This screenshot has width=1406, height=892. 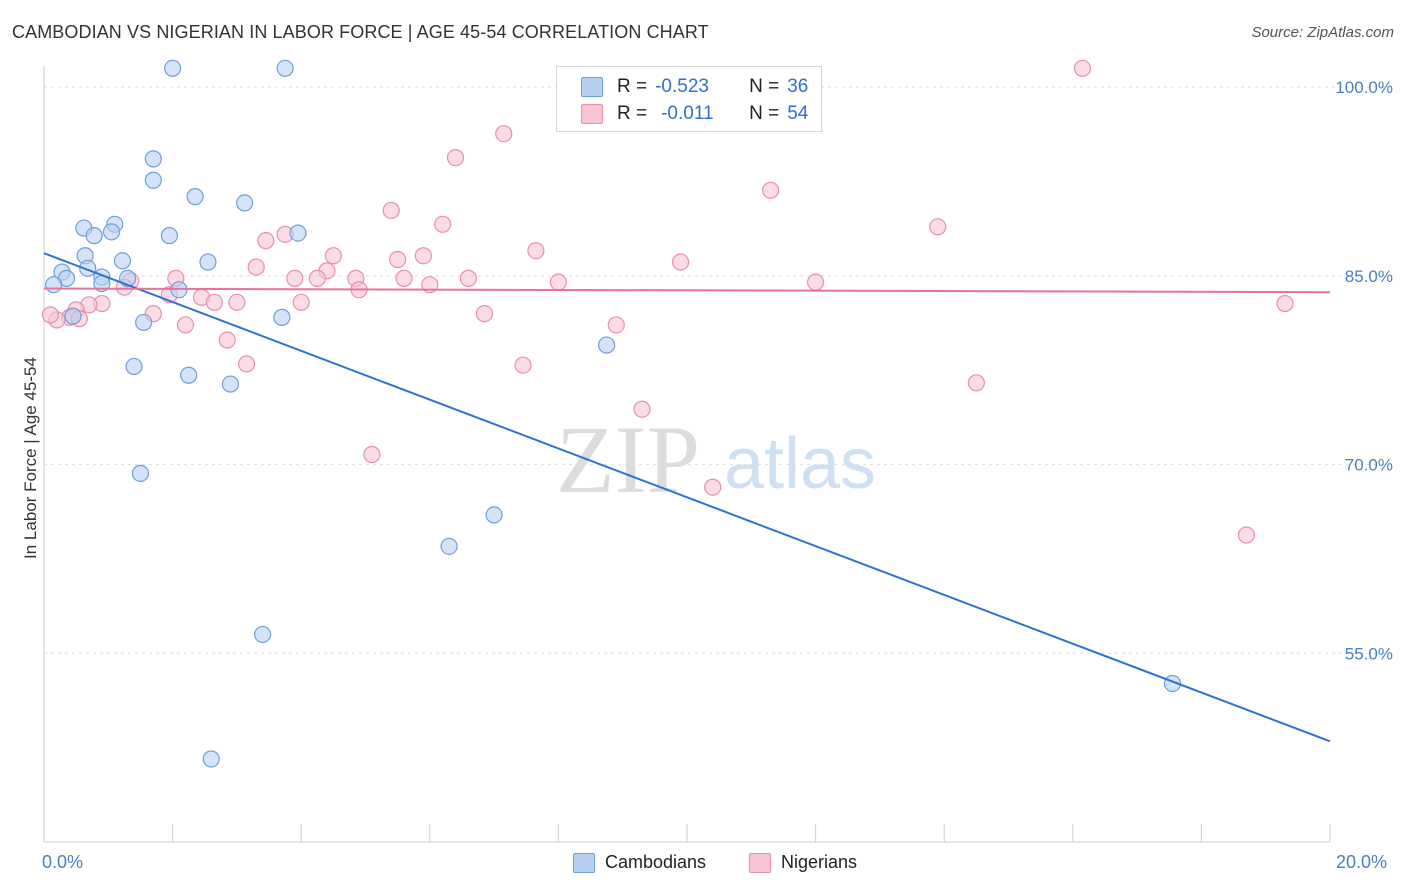 What do you see at coordinates (628, 459) in the screenshot?
I see `watermark-zip: ZIP` at bounding box center [628, 459].